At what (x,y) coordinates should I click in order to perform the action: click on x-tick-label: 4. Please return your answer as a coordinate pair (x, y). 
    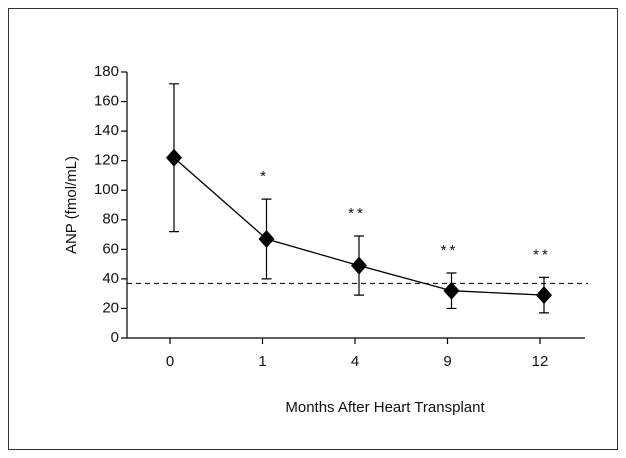
    Looking at the image, I should click on (355, 361).